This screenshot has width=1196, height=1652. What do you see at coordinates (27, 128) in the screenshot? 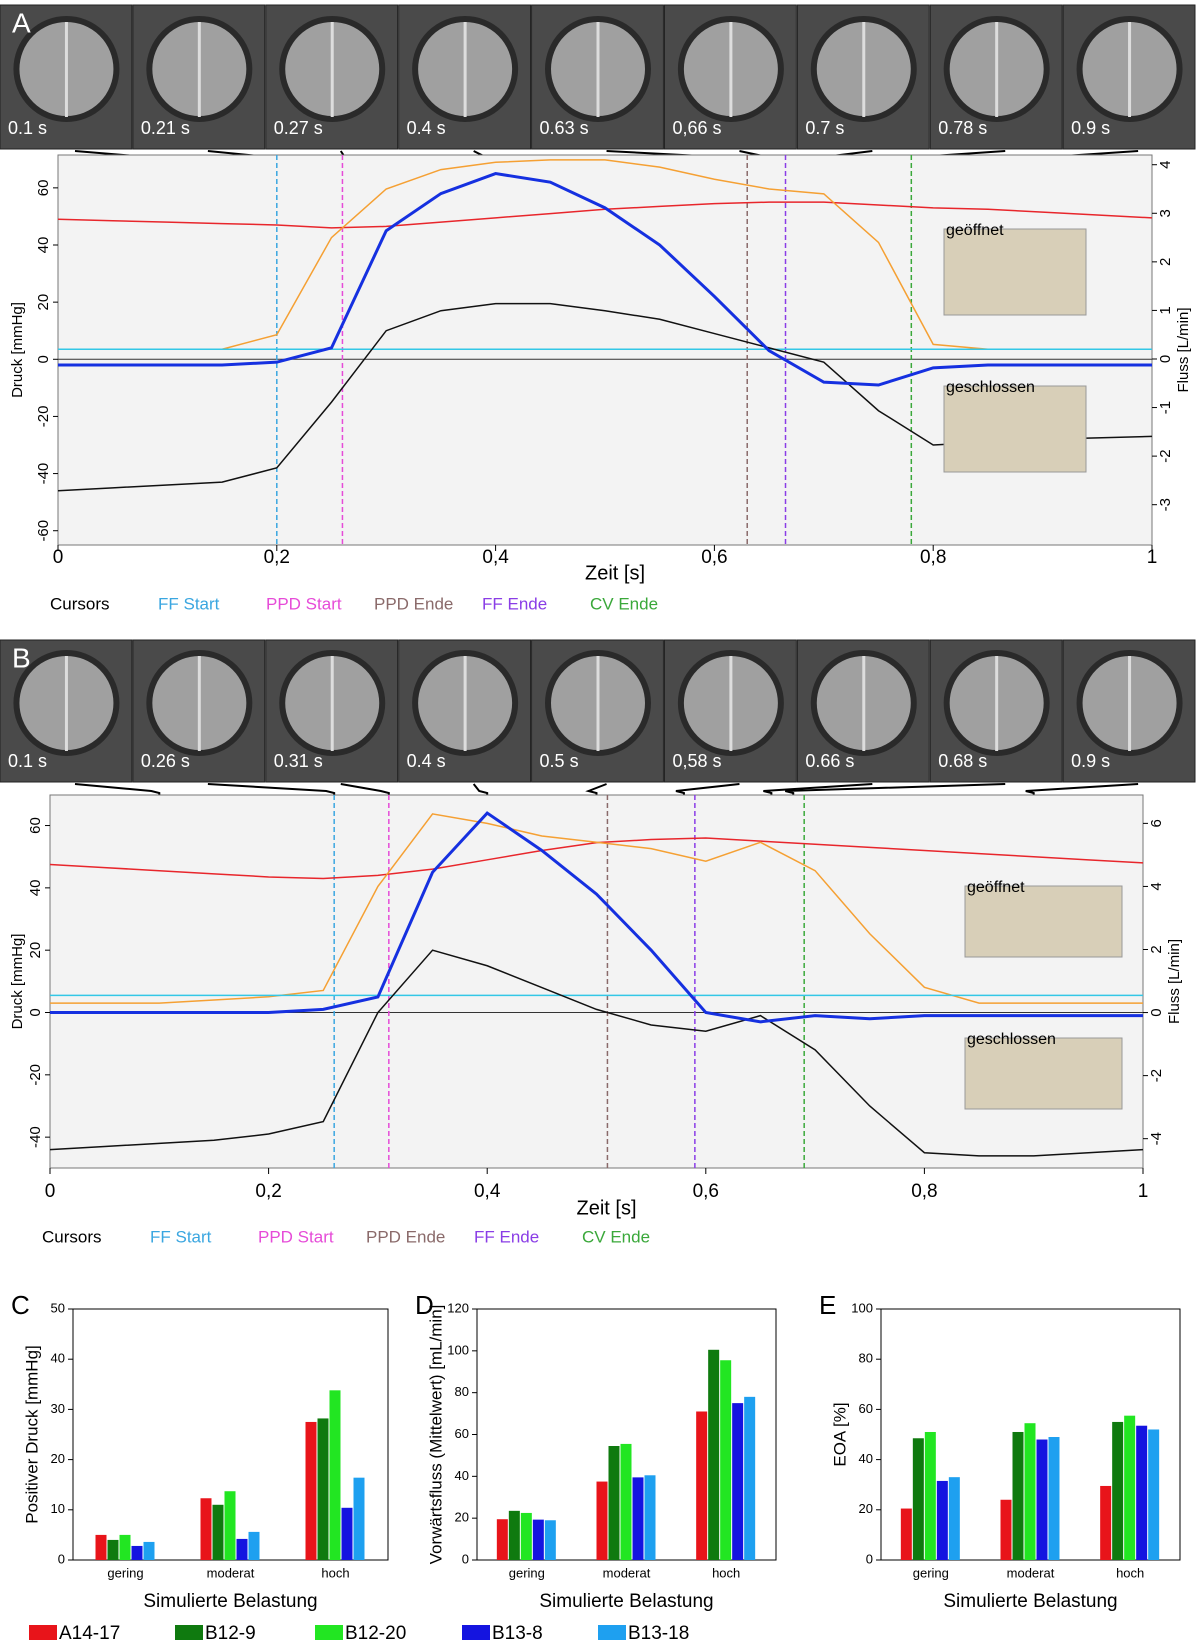
I see `frame-label: 0.1 s` at bounding box center [27, 128].